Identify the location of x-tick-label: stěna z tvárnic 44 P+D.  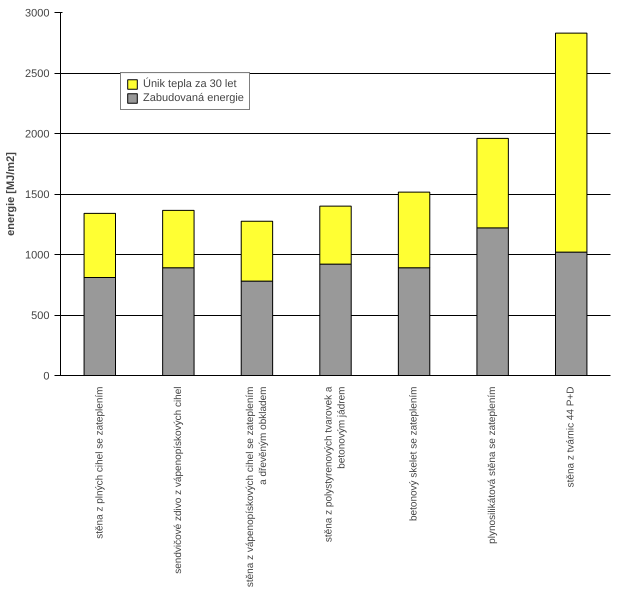
(571, 437).